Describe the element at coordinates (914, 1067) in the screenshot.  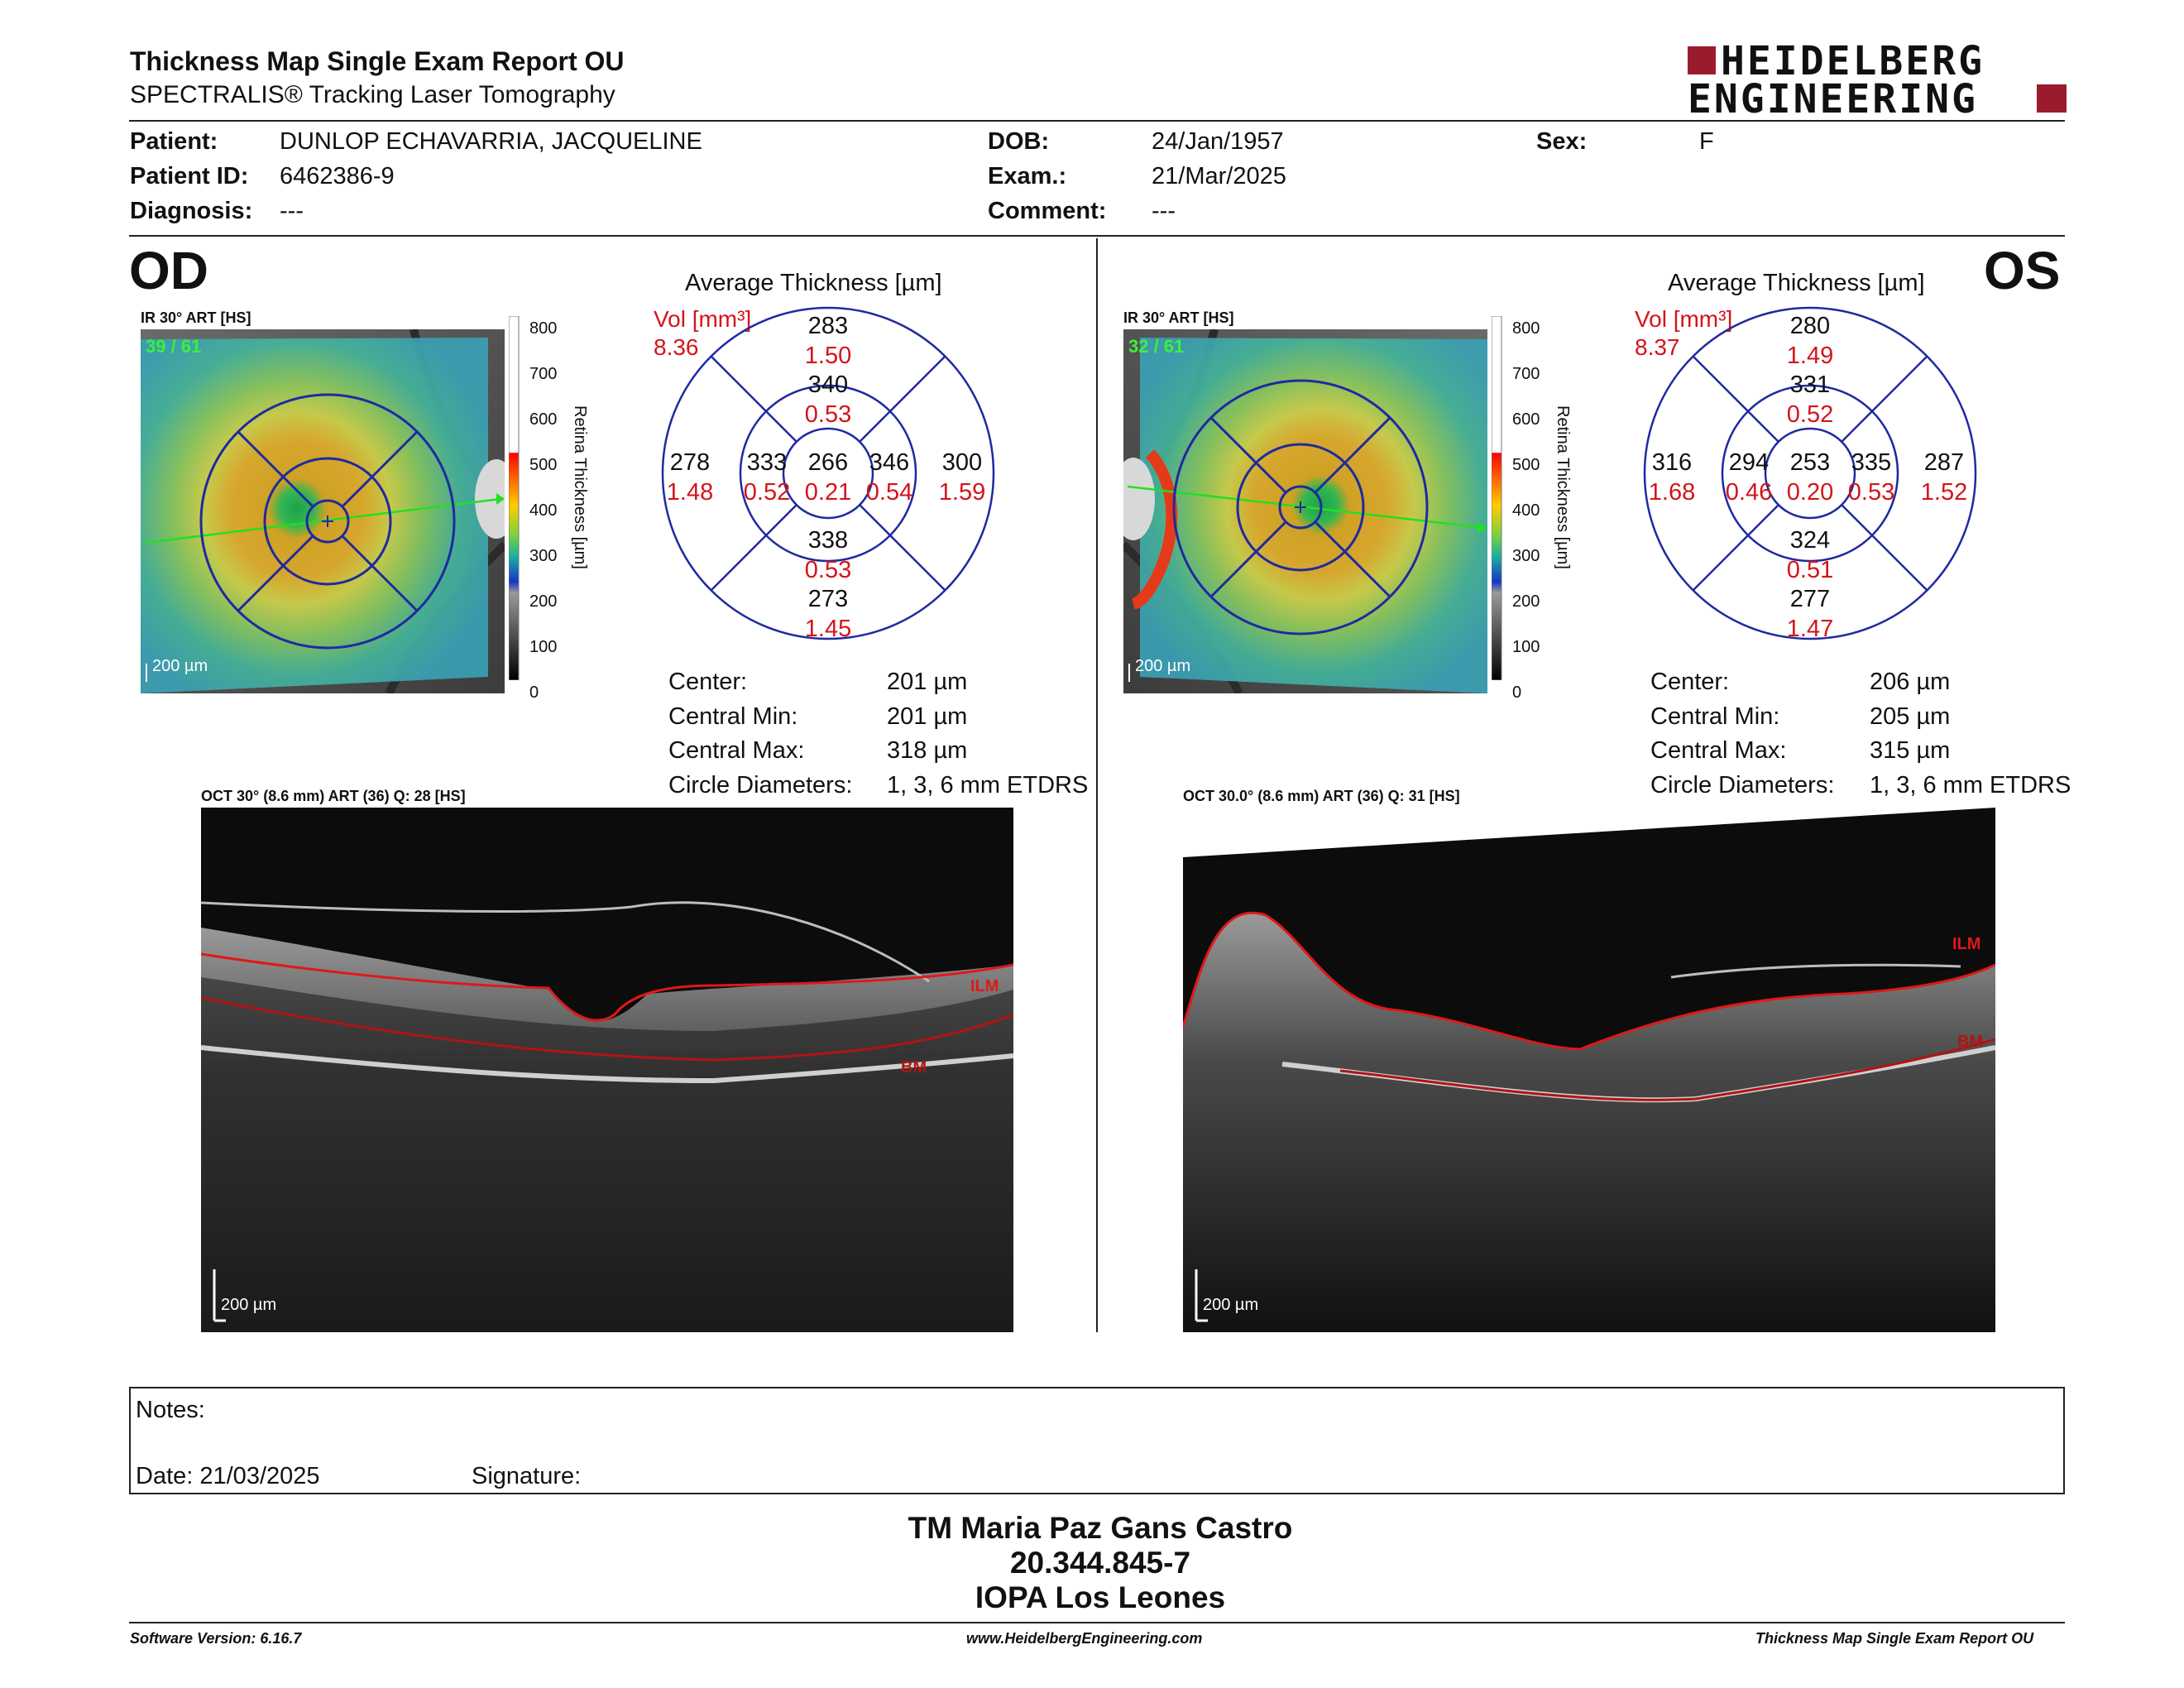
I see `od-bm-label: BM` at that location.